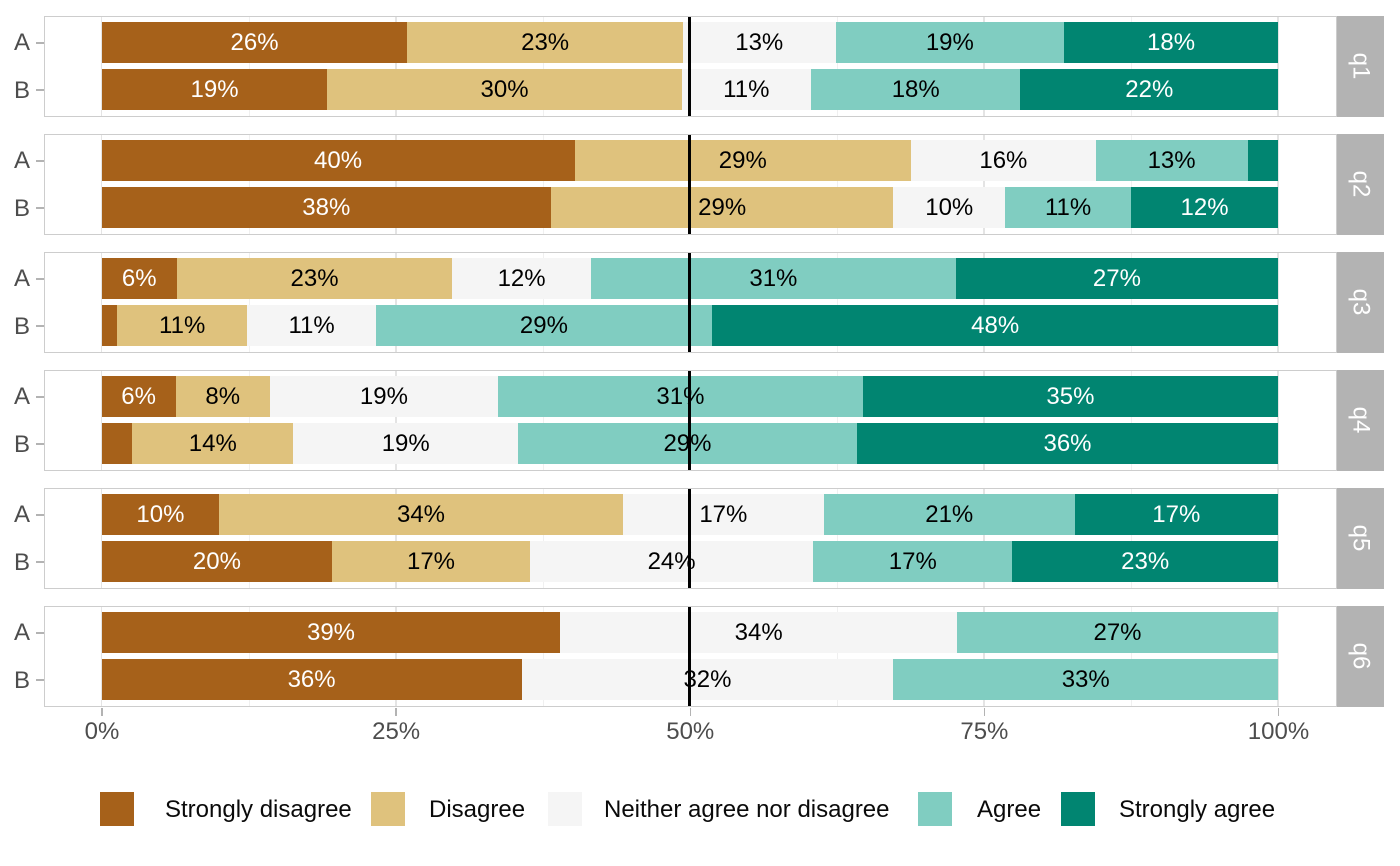  Describe the element at coordinates (690, 160) in the screenshot. I see `bar-row-q2-A: 40% 29% 16% 13%` at that location.